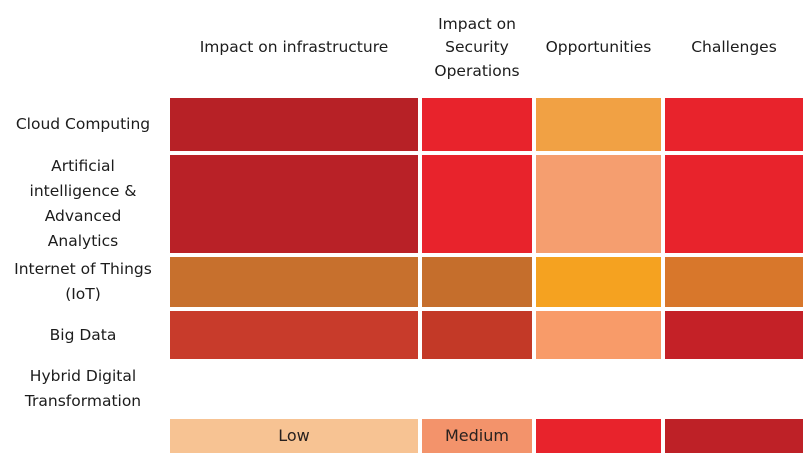  What do you see at coordinates (734, 47) in the screenshot?
I see `column-header: Challenges` at bounding box center [734, 47].